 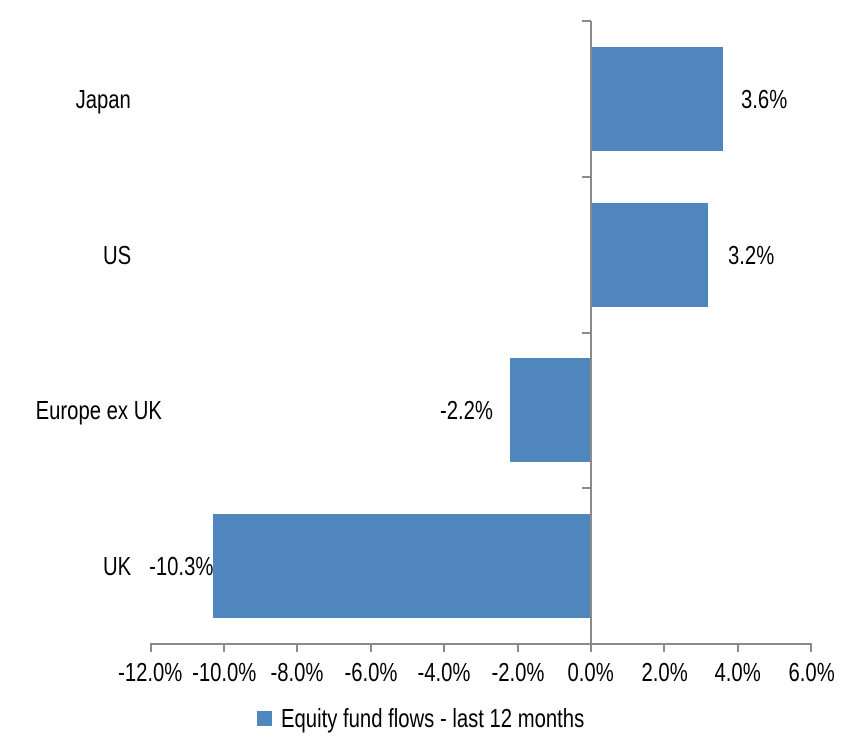 What do you see at coordinates (116, 254) in the screenshot?
I see `category-label-text: US` at bounding box center [116, 254].